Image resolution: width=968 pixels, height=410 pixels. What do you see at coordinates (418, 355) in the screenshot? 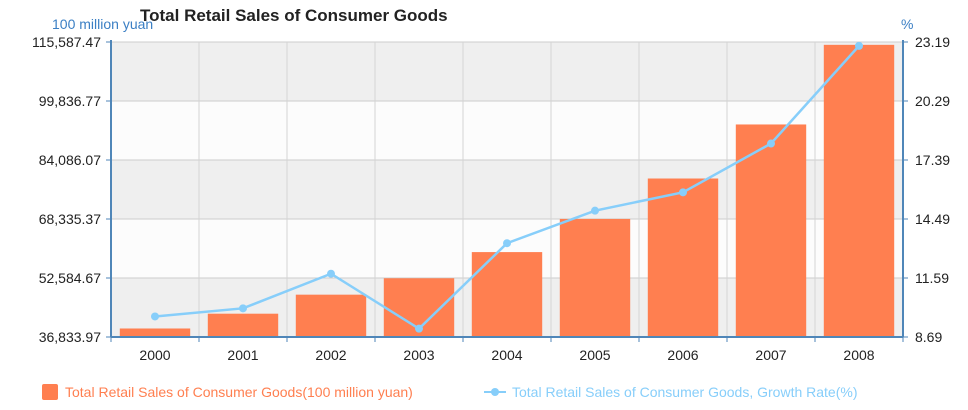
I see `x-tick-label-2003: 2003` at bounding box center [418, 355].